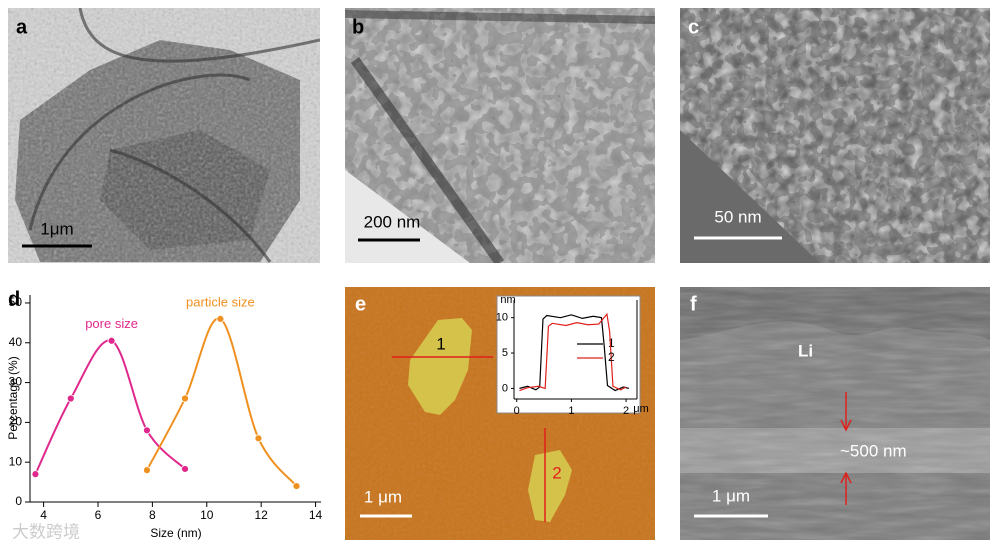 This screenshot has height=555, width=1000. I want to click on legend-label: 1, so click(611, 343).